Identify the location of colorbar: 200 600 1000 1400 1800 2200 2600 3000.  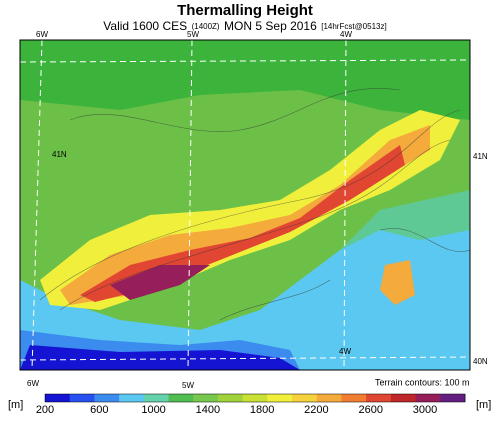
(251, 404).